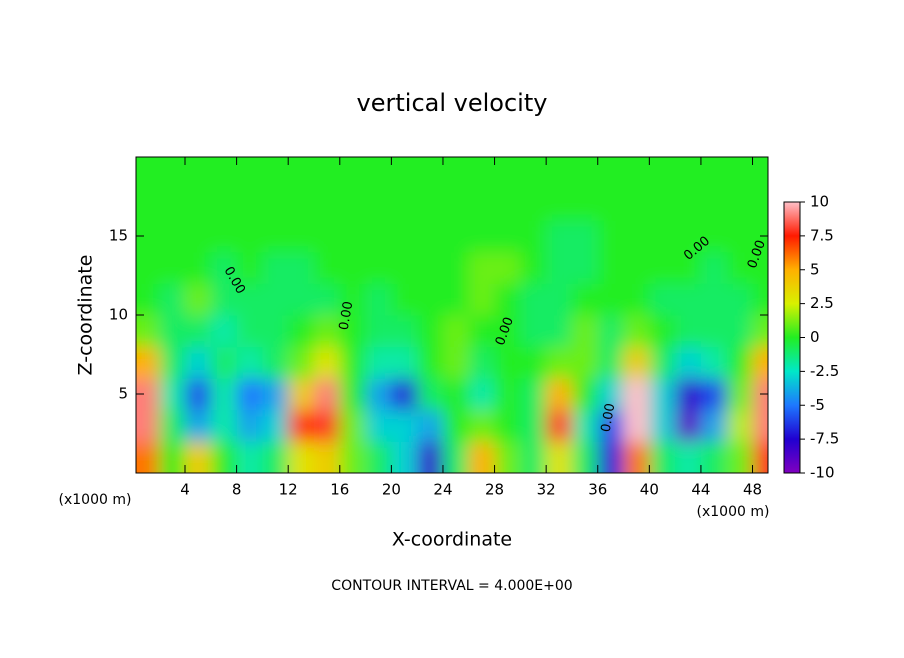  Describe the element at coordinates (288, 490) in the screenshot. I see `x-tick-label: 12` at that location.